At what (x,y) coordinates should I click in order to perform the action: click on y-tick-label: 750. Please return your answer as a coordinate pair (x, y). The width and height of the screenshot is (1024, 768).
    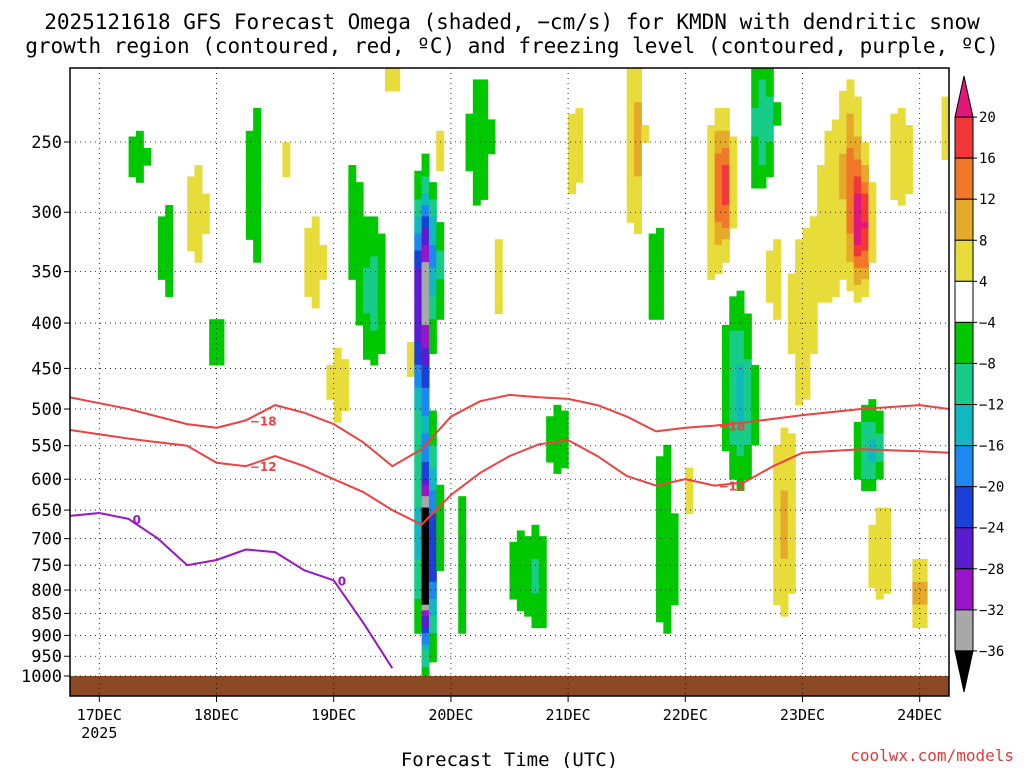
    Looking at the image, I should click on (46, 566).